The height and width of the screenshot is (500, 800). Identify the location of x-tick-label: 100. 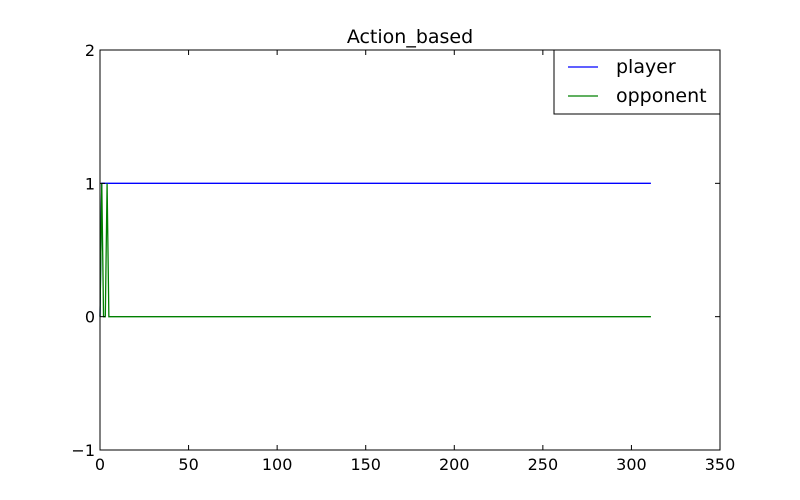
(277, 464).